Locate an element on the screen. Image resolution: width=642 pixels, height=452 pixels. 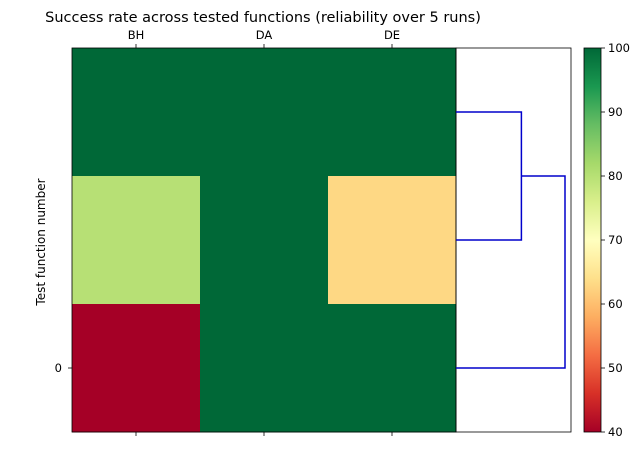
y-axis-label: Test function number is located at coordinates (41, 242).